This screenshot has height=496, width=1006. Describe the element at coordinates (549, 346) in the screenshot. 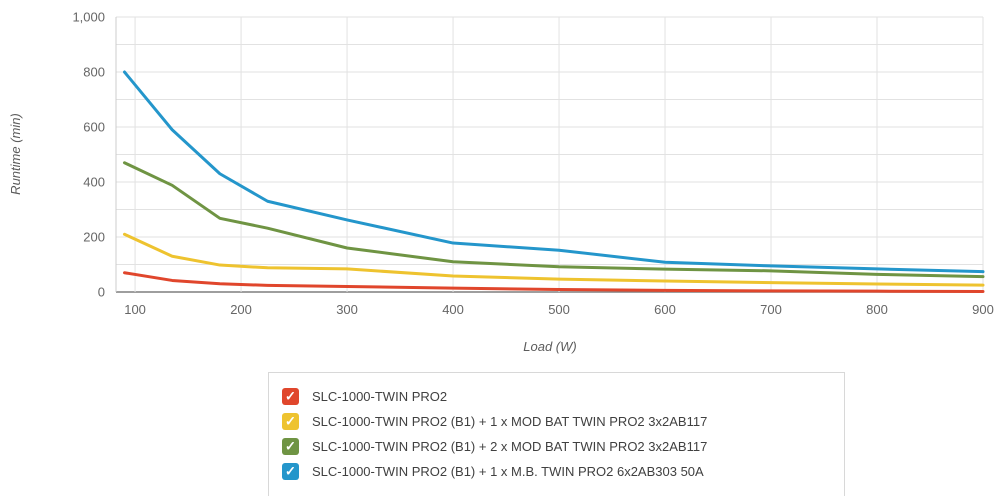

I see `x-axis-title: Load (W)` at that location.